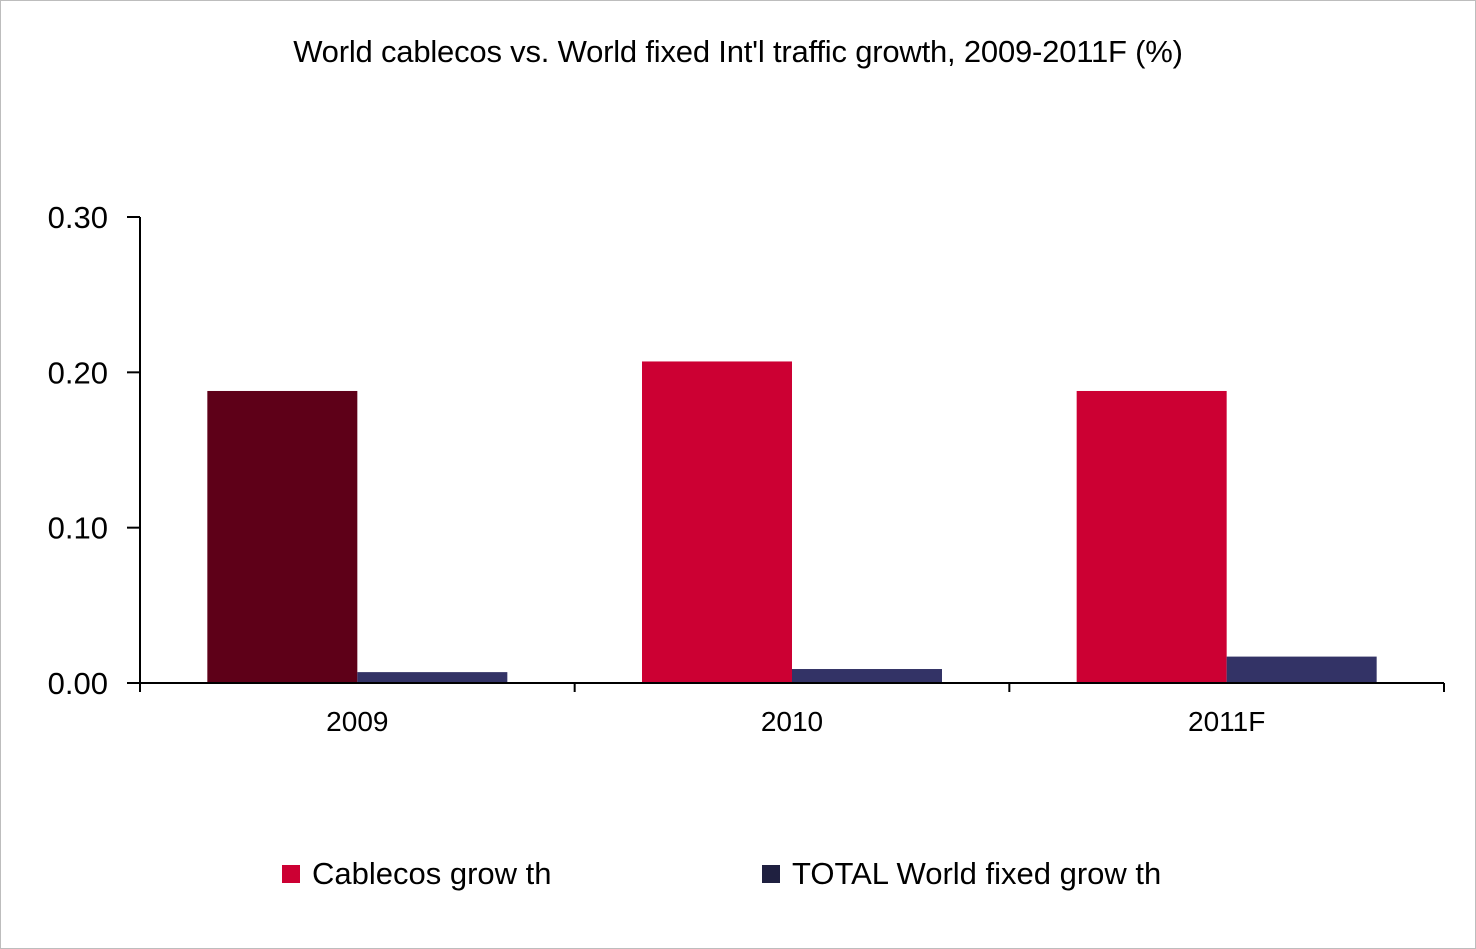 This screenshot has height=949, width=1476. Describe the element at coordinates (771, 874) in the screenshot. I see `legend-swatch-total-world` at that location.